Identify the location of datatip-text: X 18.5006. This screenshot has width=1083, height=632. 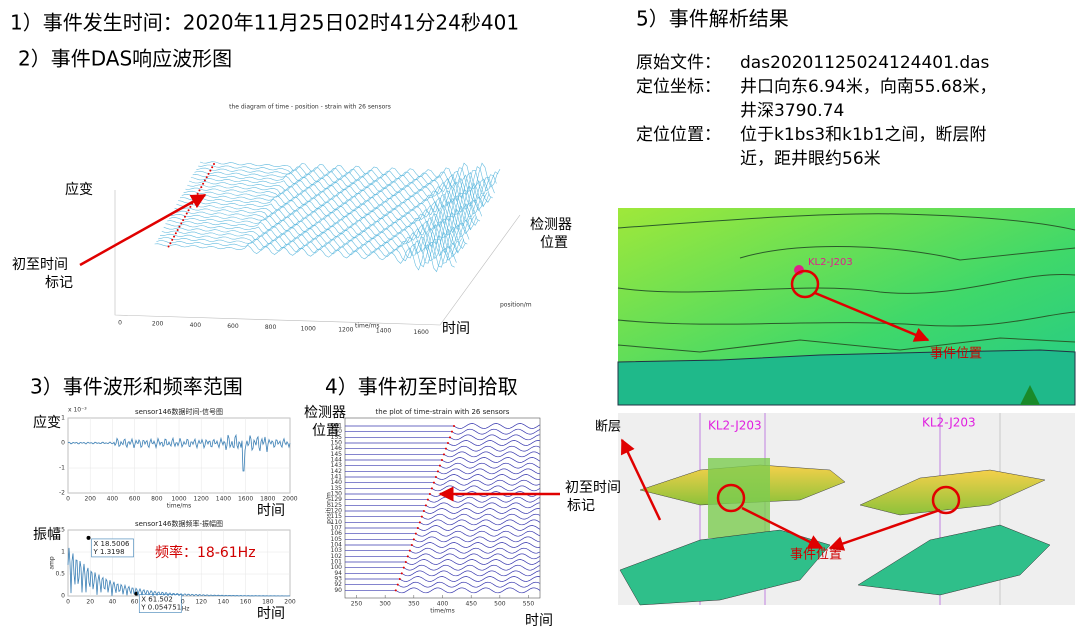
(112, 544).